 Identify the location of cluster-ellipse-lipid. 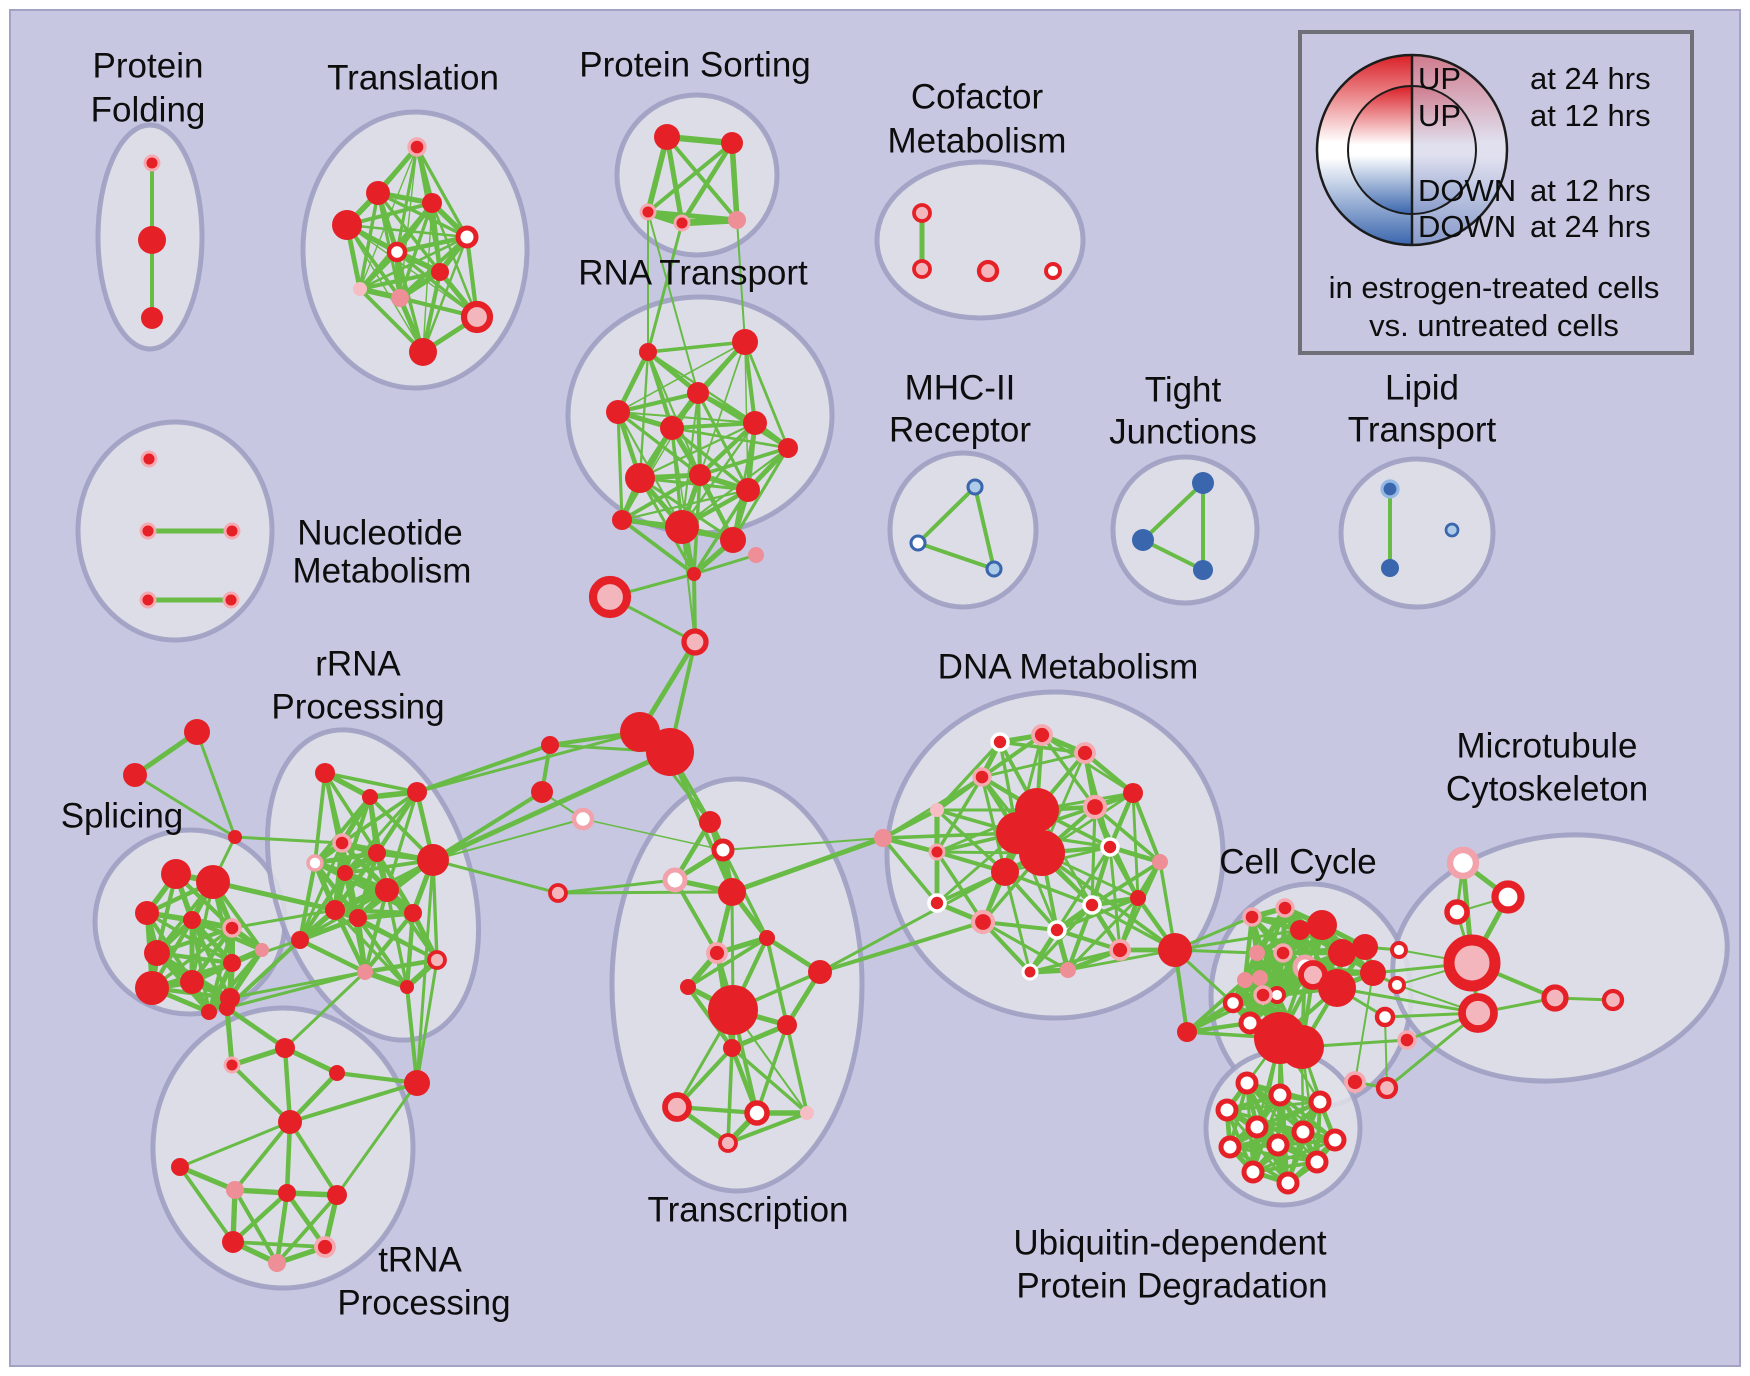
(1417, 533).